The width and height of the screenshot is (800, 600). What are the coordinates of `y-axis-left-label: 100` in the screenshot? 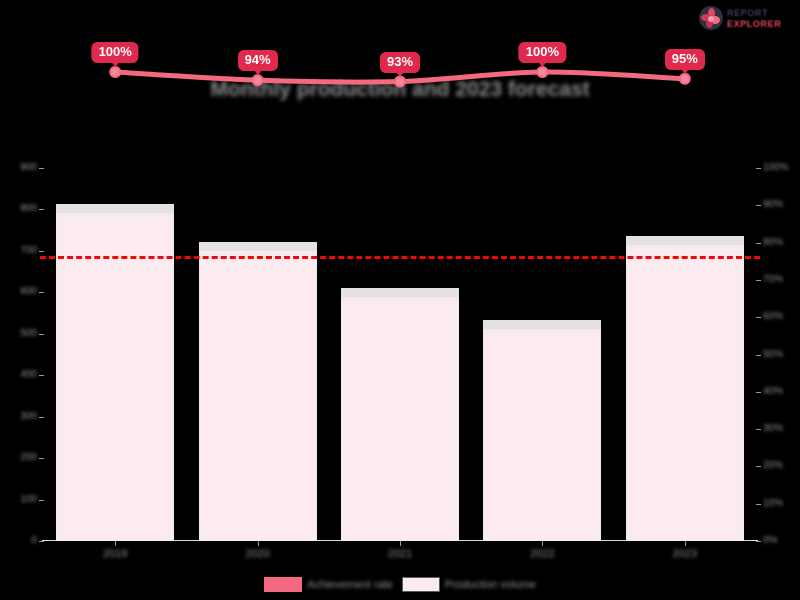 It's located at (28, 499).